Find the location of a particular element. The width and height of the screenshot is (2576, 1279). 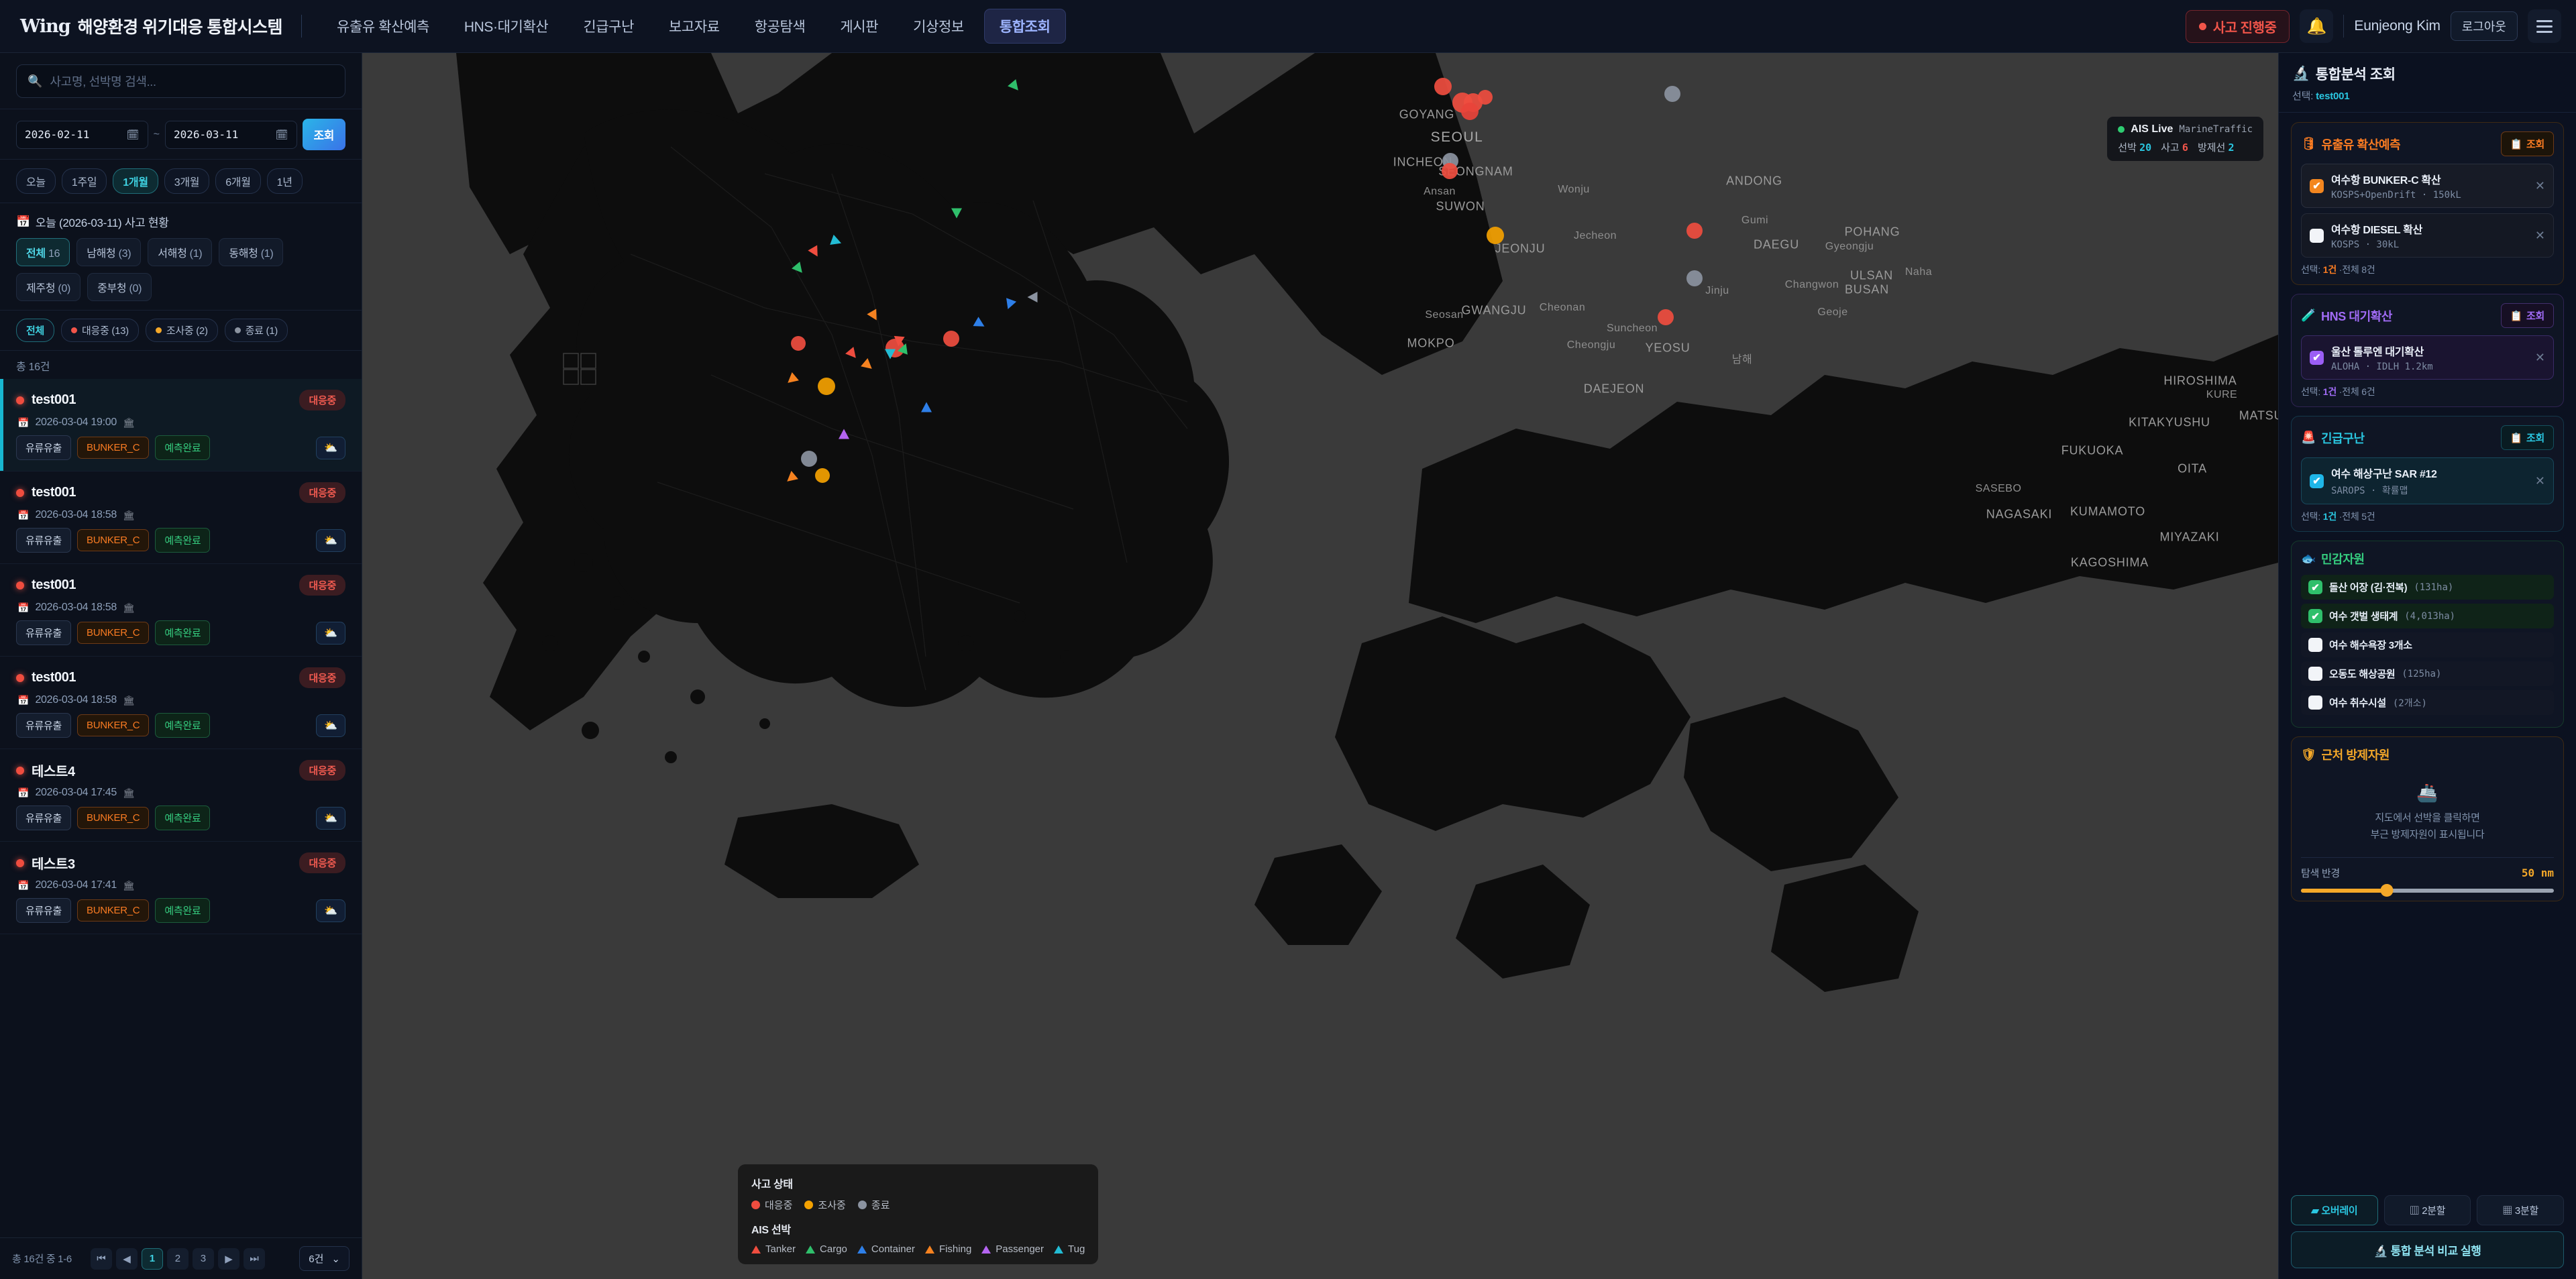

sensitive-resource-item: ✔ 여수 갯벌 생태계 (4,013ha) is located at coordinates (2427, 616).